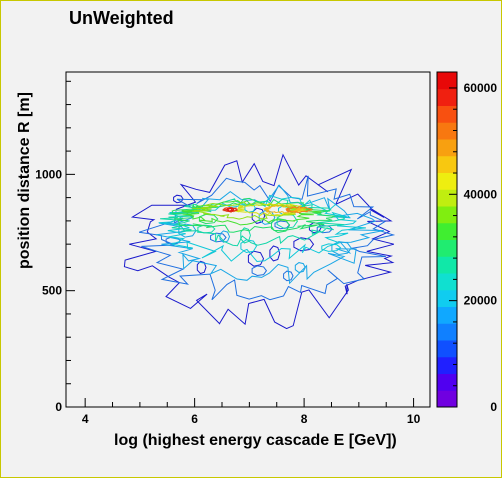  I want to click on x-tick-label: 8, so click(304, 419).